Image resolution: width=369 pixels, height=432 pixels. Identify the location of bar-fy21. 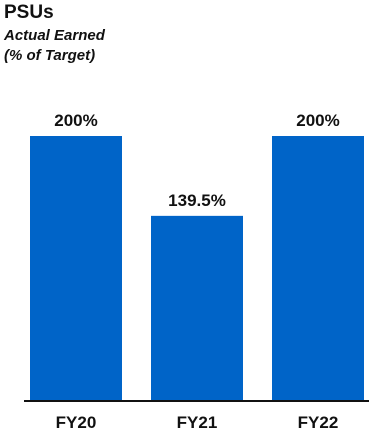
(197, 307).